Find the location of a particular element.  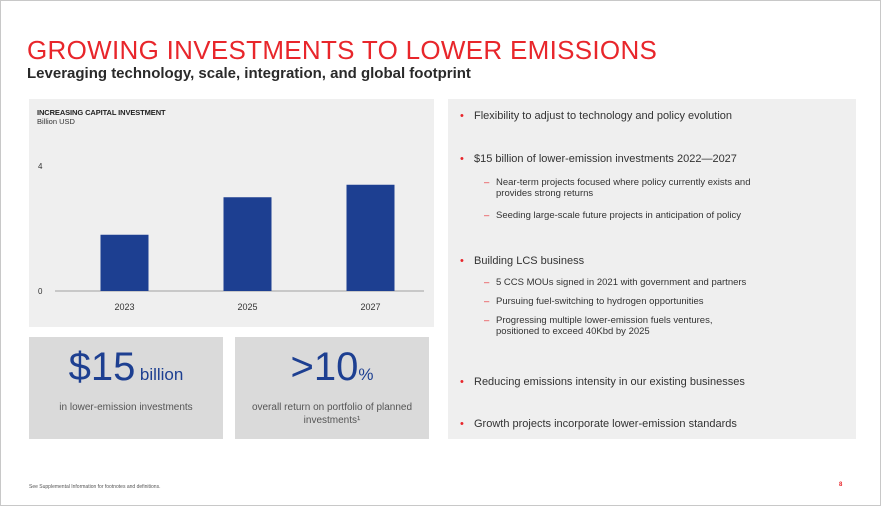

stat-return-unit: % is located at coordinates (366, 374).